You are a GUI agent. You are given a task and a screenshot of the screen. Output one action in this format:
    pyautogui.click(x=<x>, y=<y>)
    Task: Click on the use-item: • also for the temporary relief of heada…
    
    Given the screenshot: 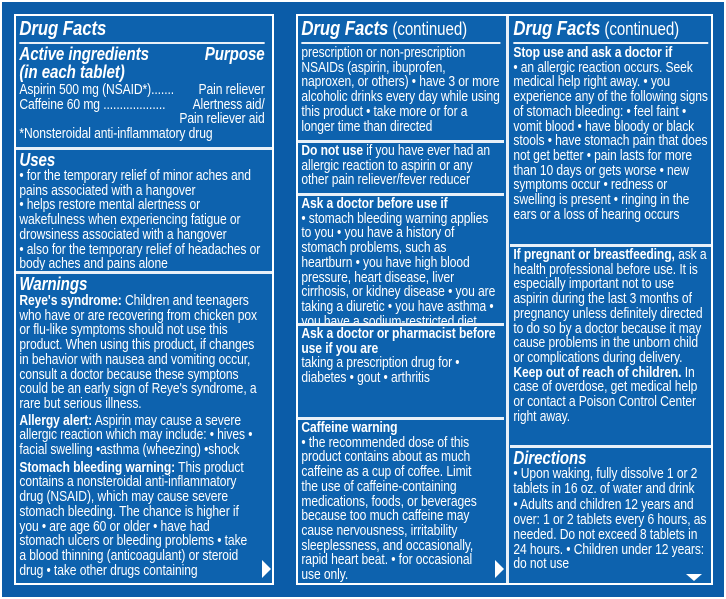 What is the action you would take?
    pyautogui.click(x=140, y=255)
    